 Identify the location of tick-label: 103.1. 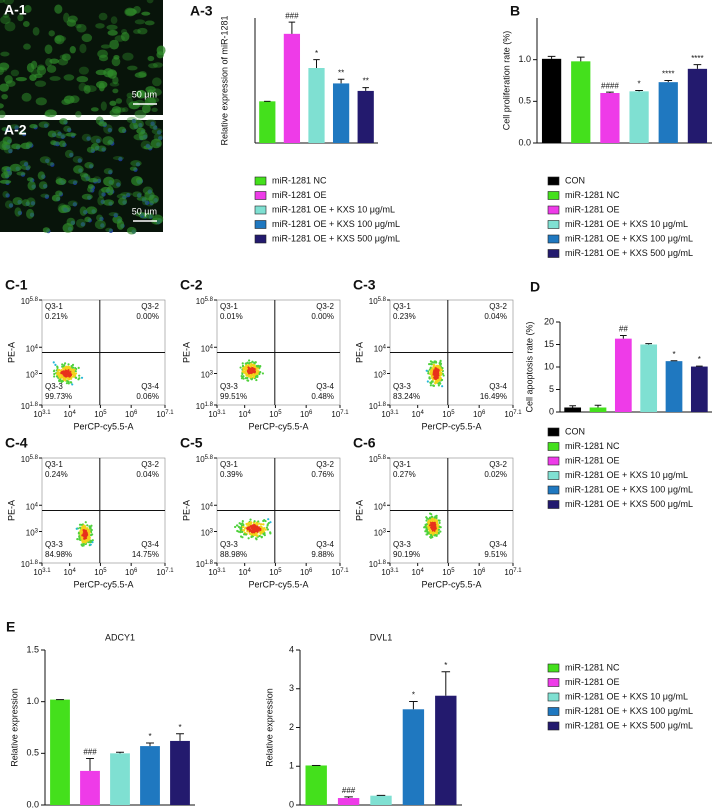
(390, 415).